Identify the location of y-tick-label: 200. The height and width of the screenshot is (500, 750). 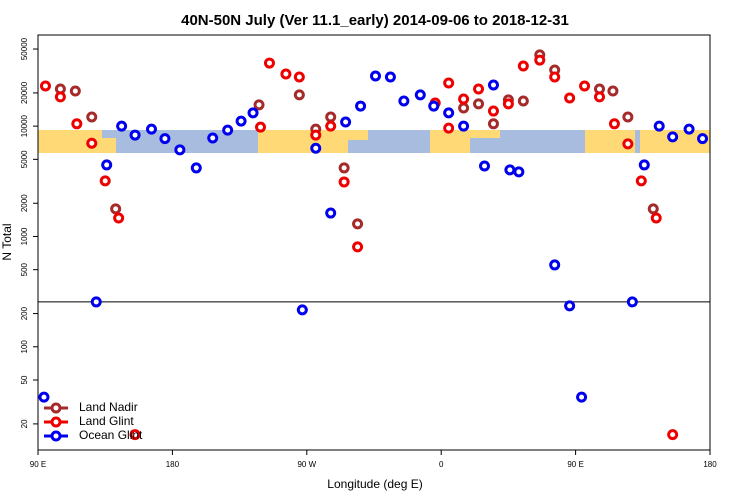
(24, 313).